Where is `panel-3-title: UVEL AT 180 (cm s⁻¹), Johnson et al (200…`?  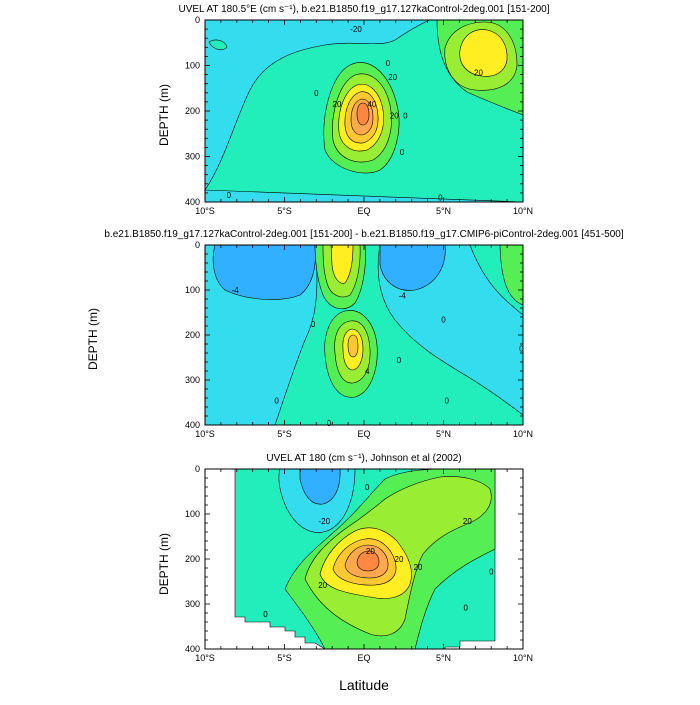 panel-3-title: UVEL AT 180 (cm s⁻¹), Johnson et al (200… is located at coordinates (364, 458).